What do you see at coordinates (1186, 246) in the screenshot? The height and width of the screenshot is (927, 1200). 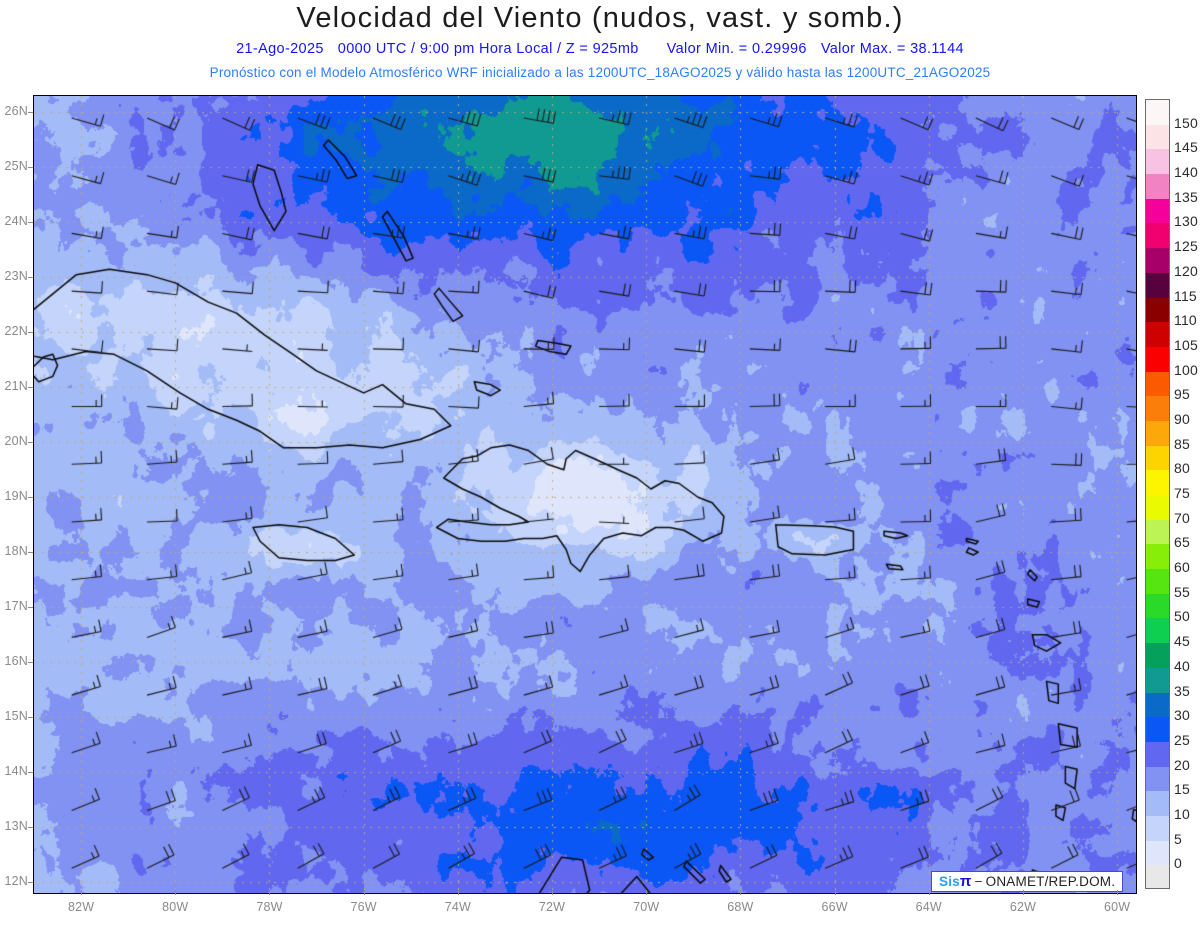 I see `colorbar-tick-label: 125` at bounding box center [1186, 246].